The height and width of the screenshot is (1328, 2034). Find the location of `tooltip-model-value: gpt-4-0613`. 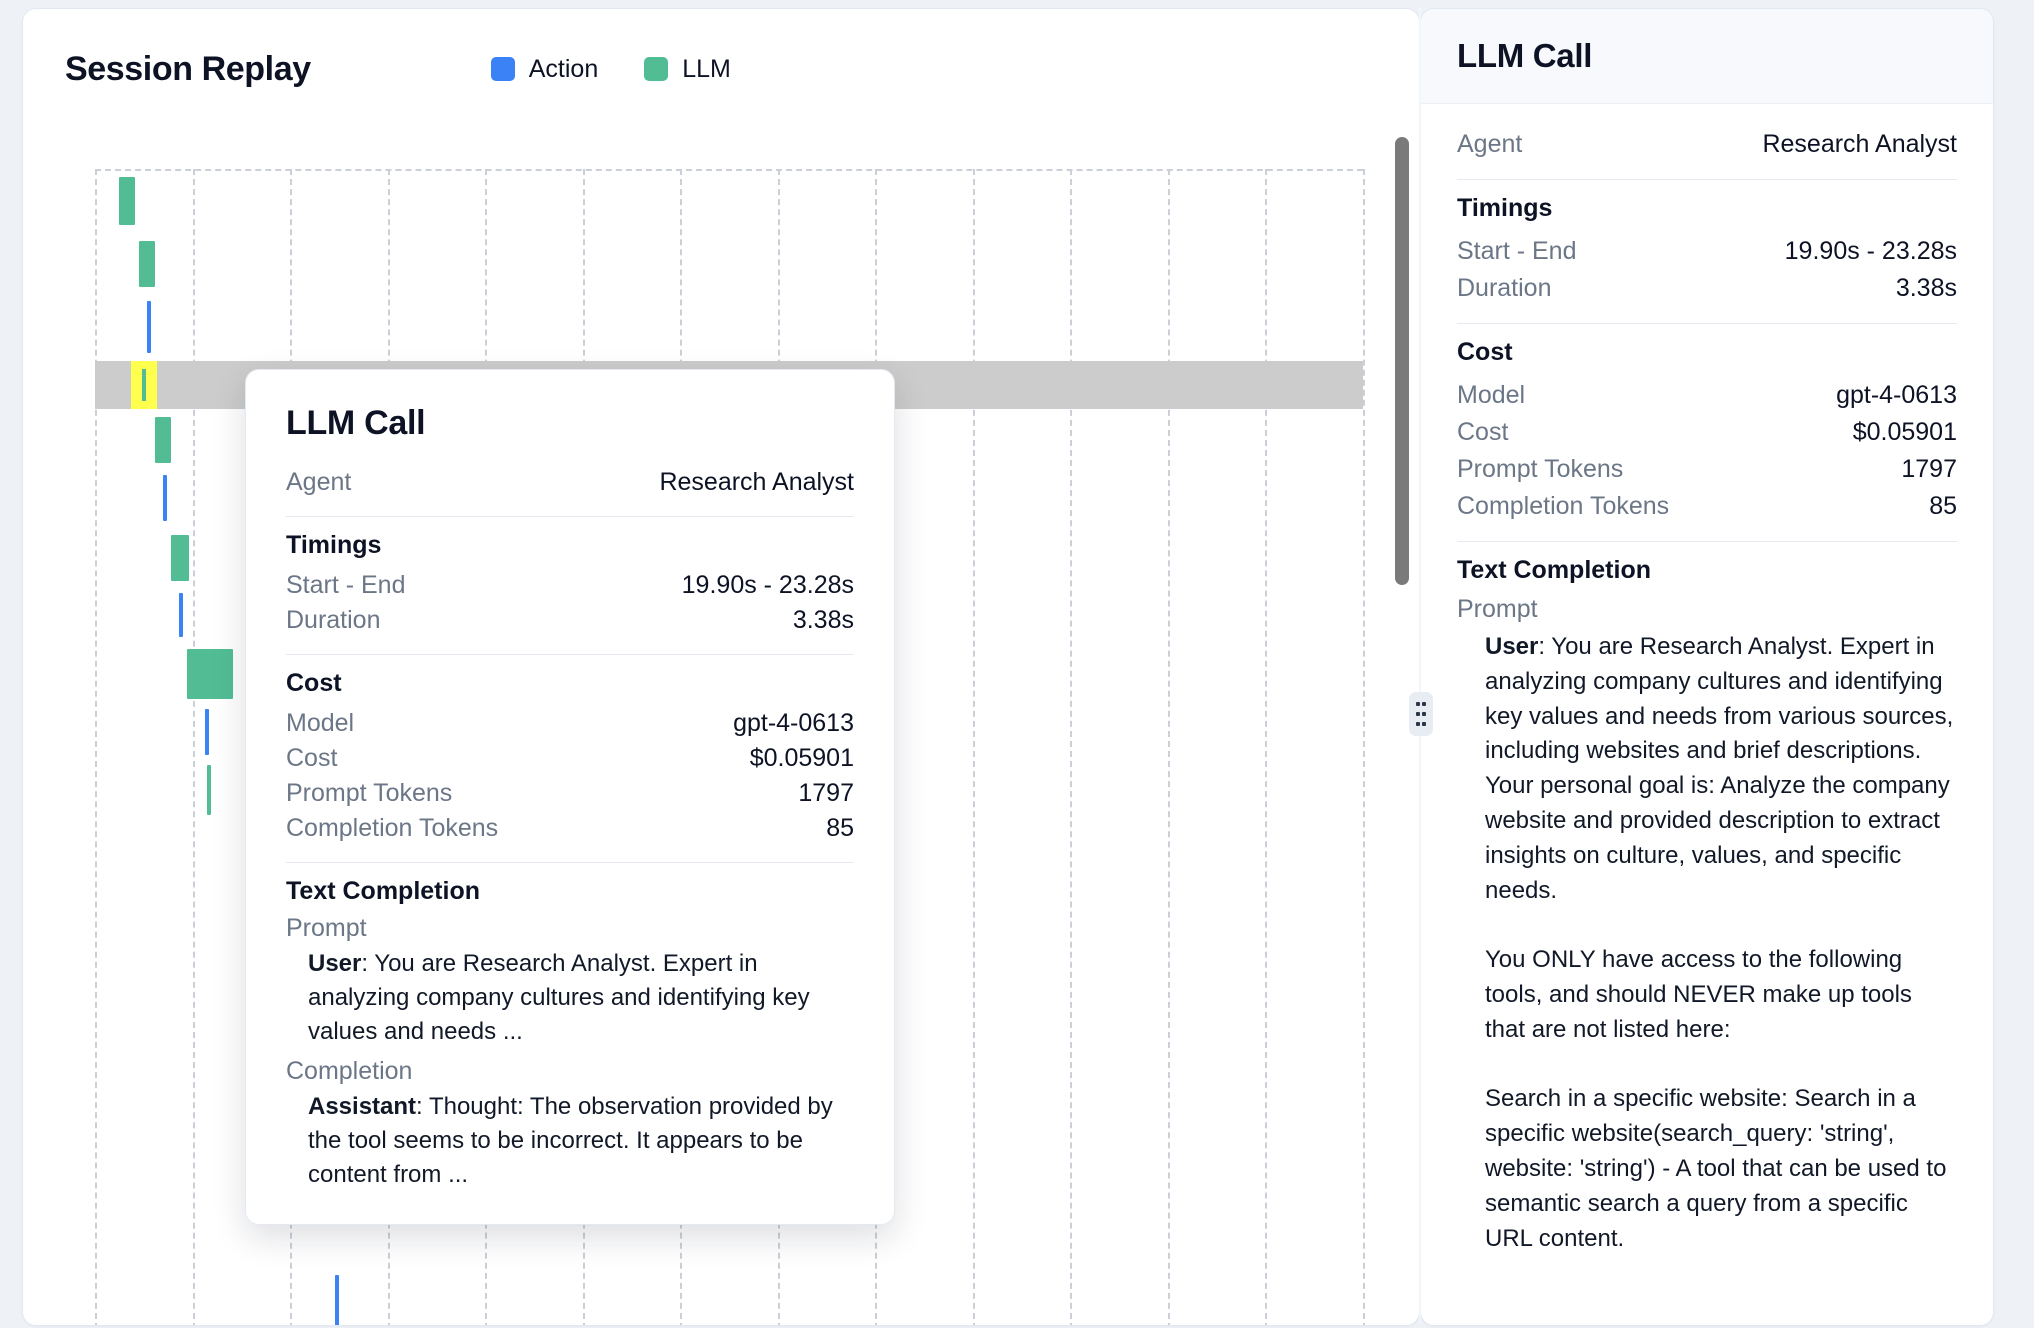

tooltip-model-value: gpt-4-0613 is located at coordinates (793, 723).